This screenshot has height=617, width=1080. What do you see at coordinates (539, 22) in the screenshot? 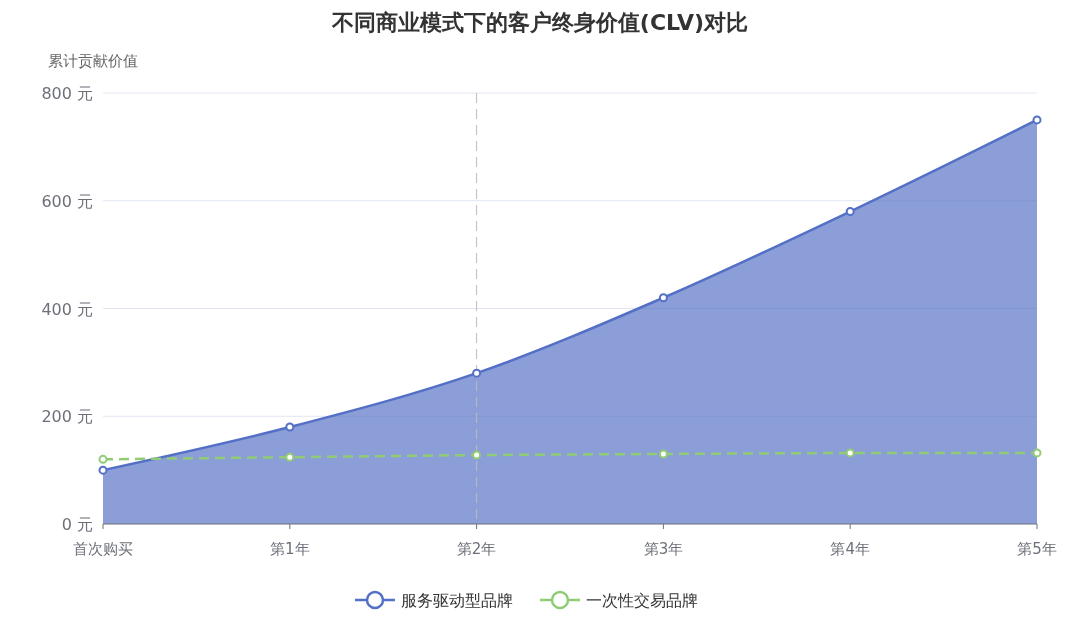
I see `chart-title: 不同商业模式下的客户终身价值(CLV)对比` at bounding box center [539, 22].